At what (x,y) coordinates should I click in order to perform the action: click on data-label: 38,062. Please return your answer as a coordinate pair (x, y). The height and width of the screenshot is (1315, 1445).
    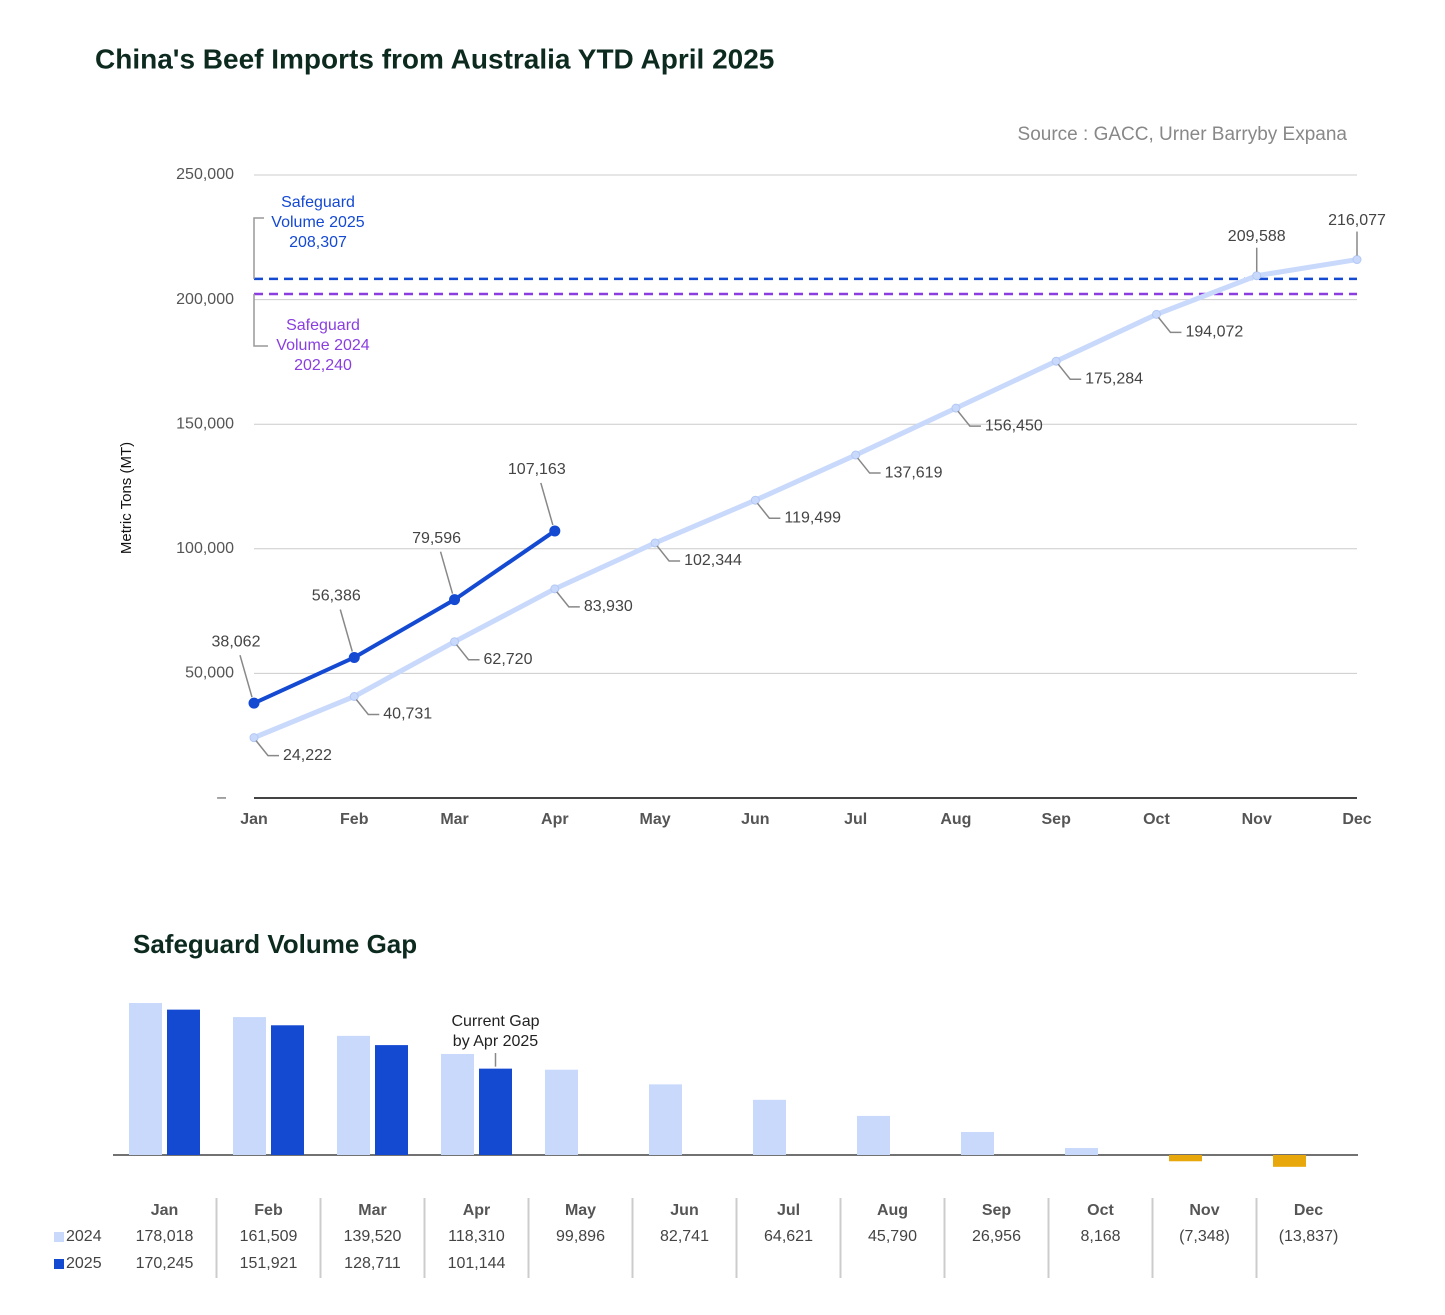
    Looking at the image, I should click on (236, 641).